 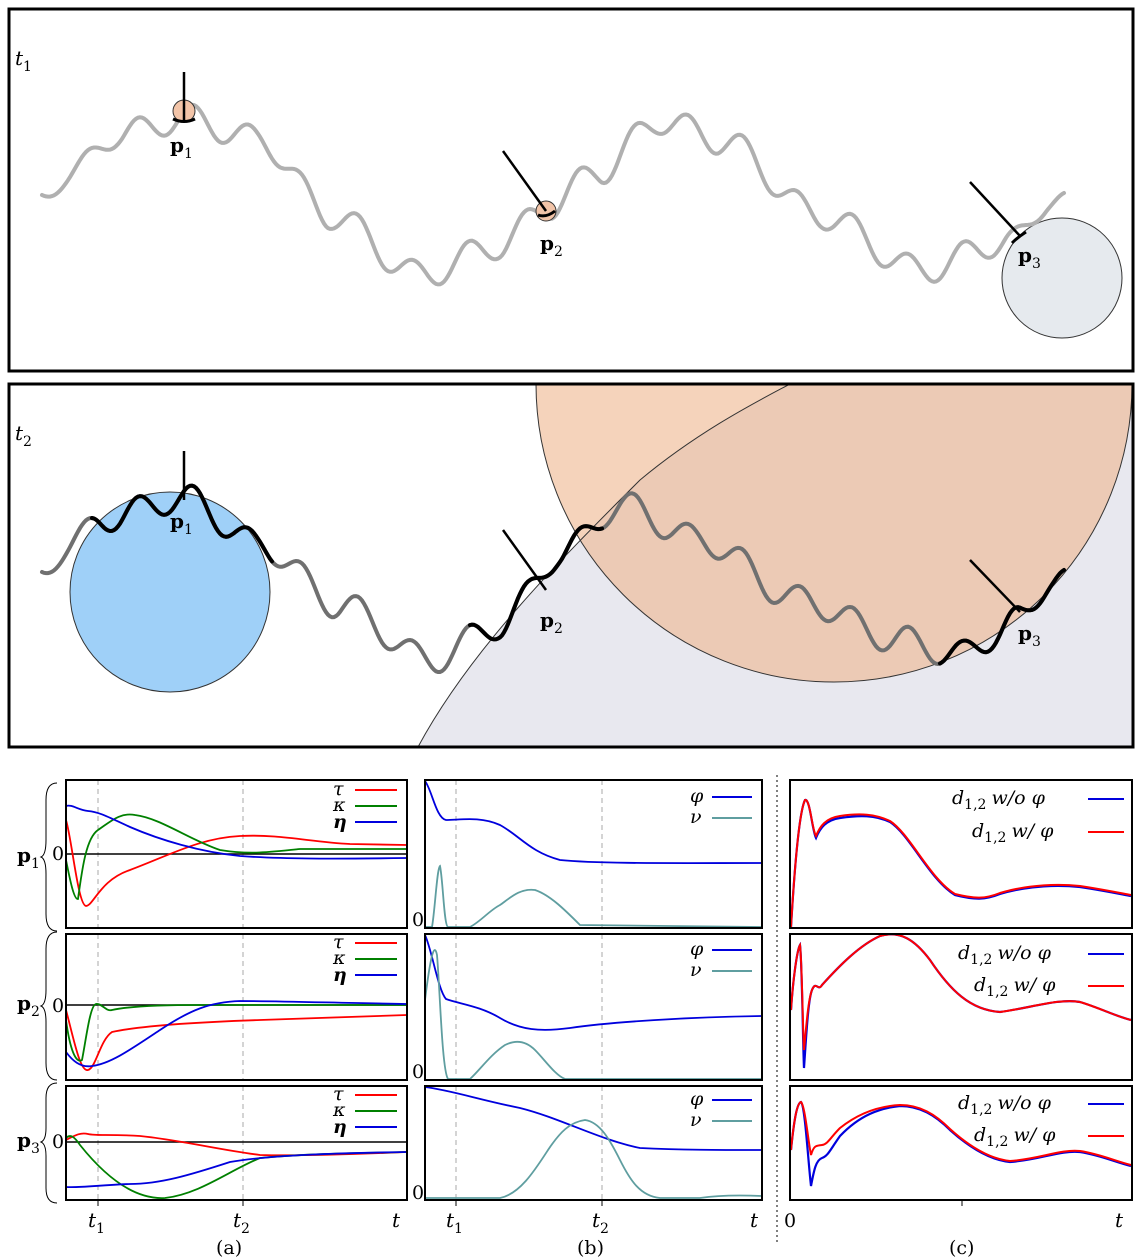 I want to click on caption-a: (a), so click(x=229, y=1248).